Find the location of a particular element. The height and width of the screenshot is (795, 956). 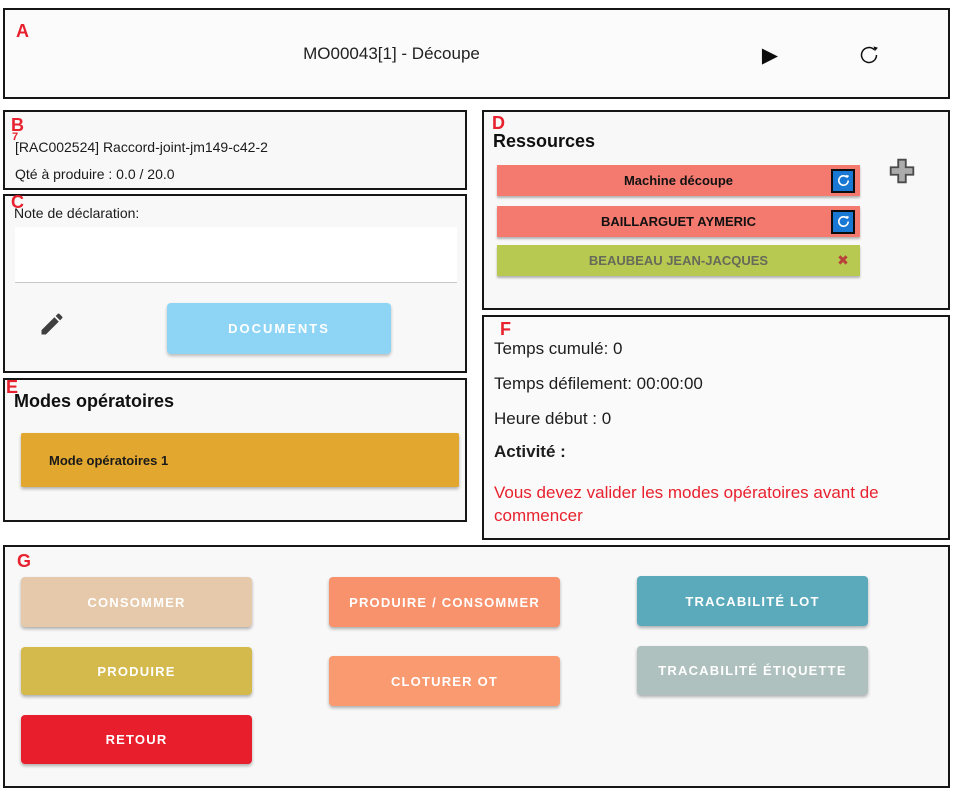

annotation-b: B is located at coordinates (17, 125).